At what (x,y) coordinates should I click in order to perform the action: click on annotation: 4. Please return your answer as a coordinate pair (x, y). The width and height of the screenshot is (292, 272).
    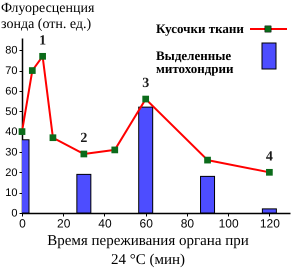
    Looking at the image, I should click on (269, 156).